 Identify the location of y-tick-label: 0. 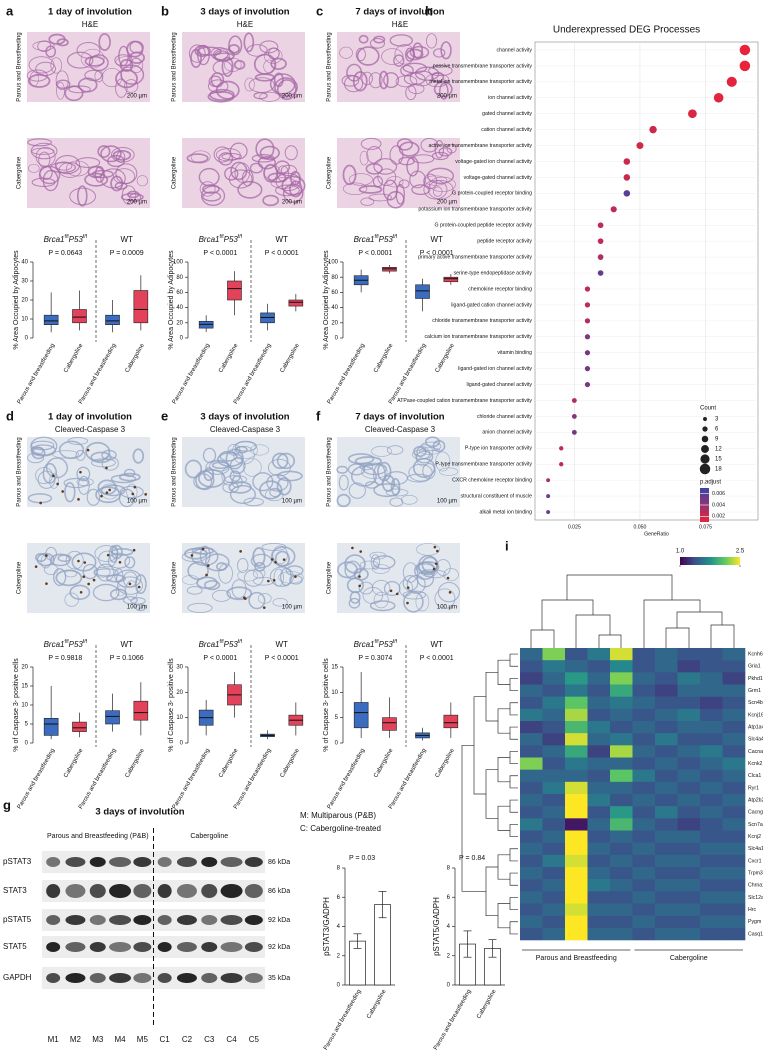
(27, 744).